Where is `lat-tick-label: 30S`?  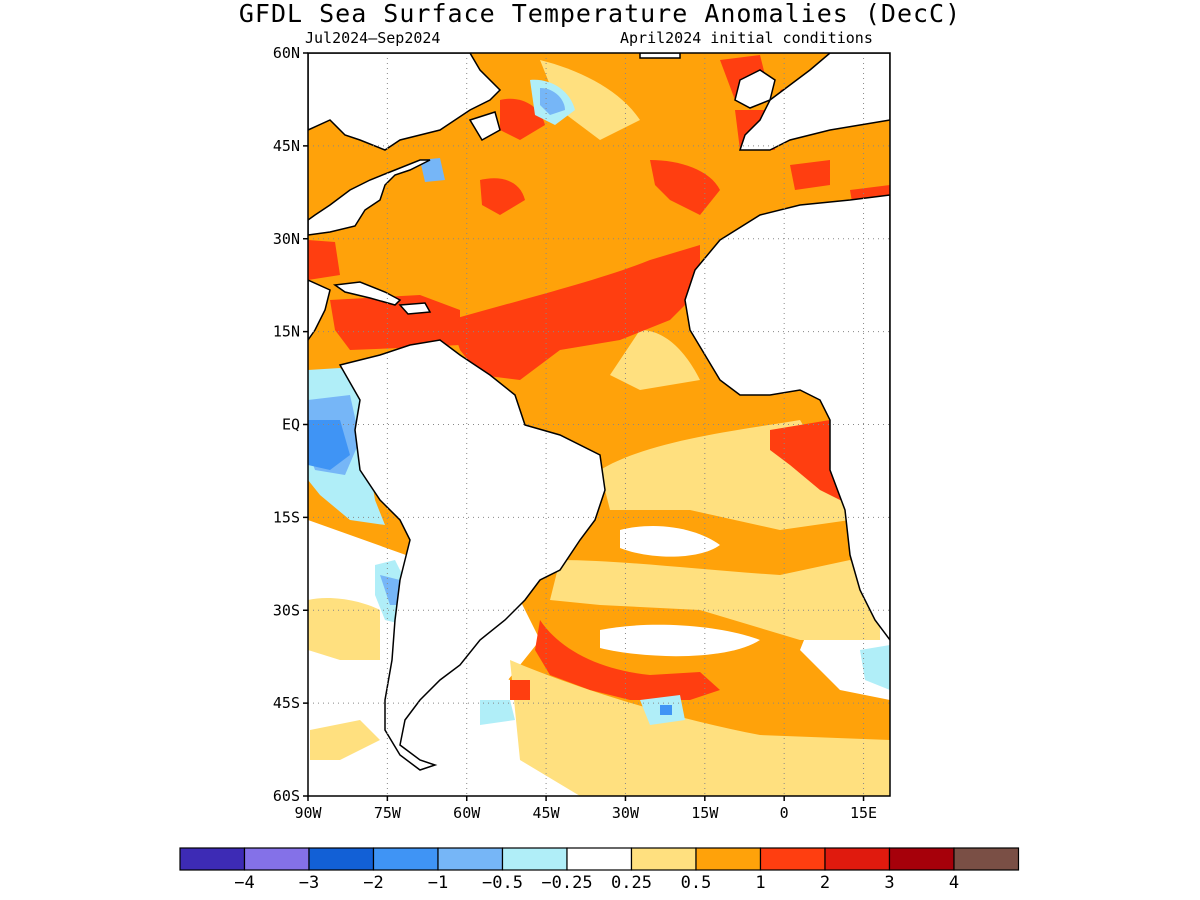 lat-tick-label: 30S is located at coordinates (286, 610).